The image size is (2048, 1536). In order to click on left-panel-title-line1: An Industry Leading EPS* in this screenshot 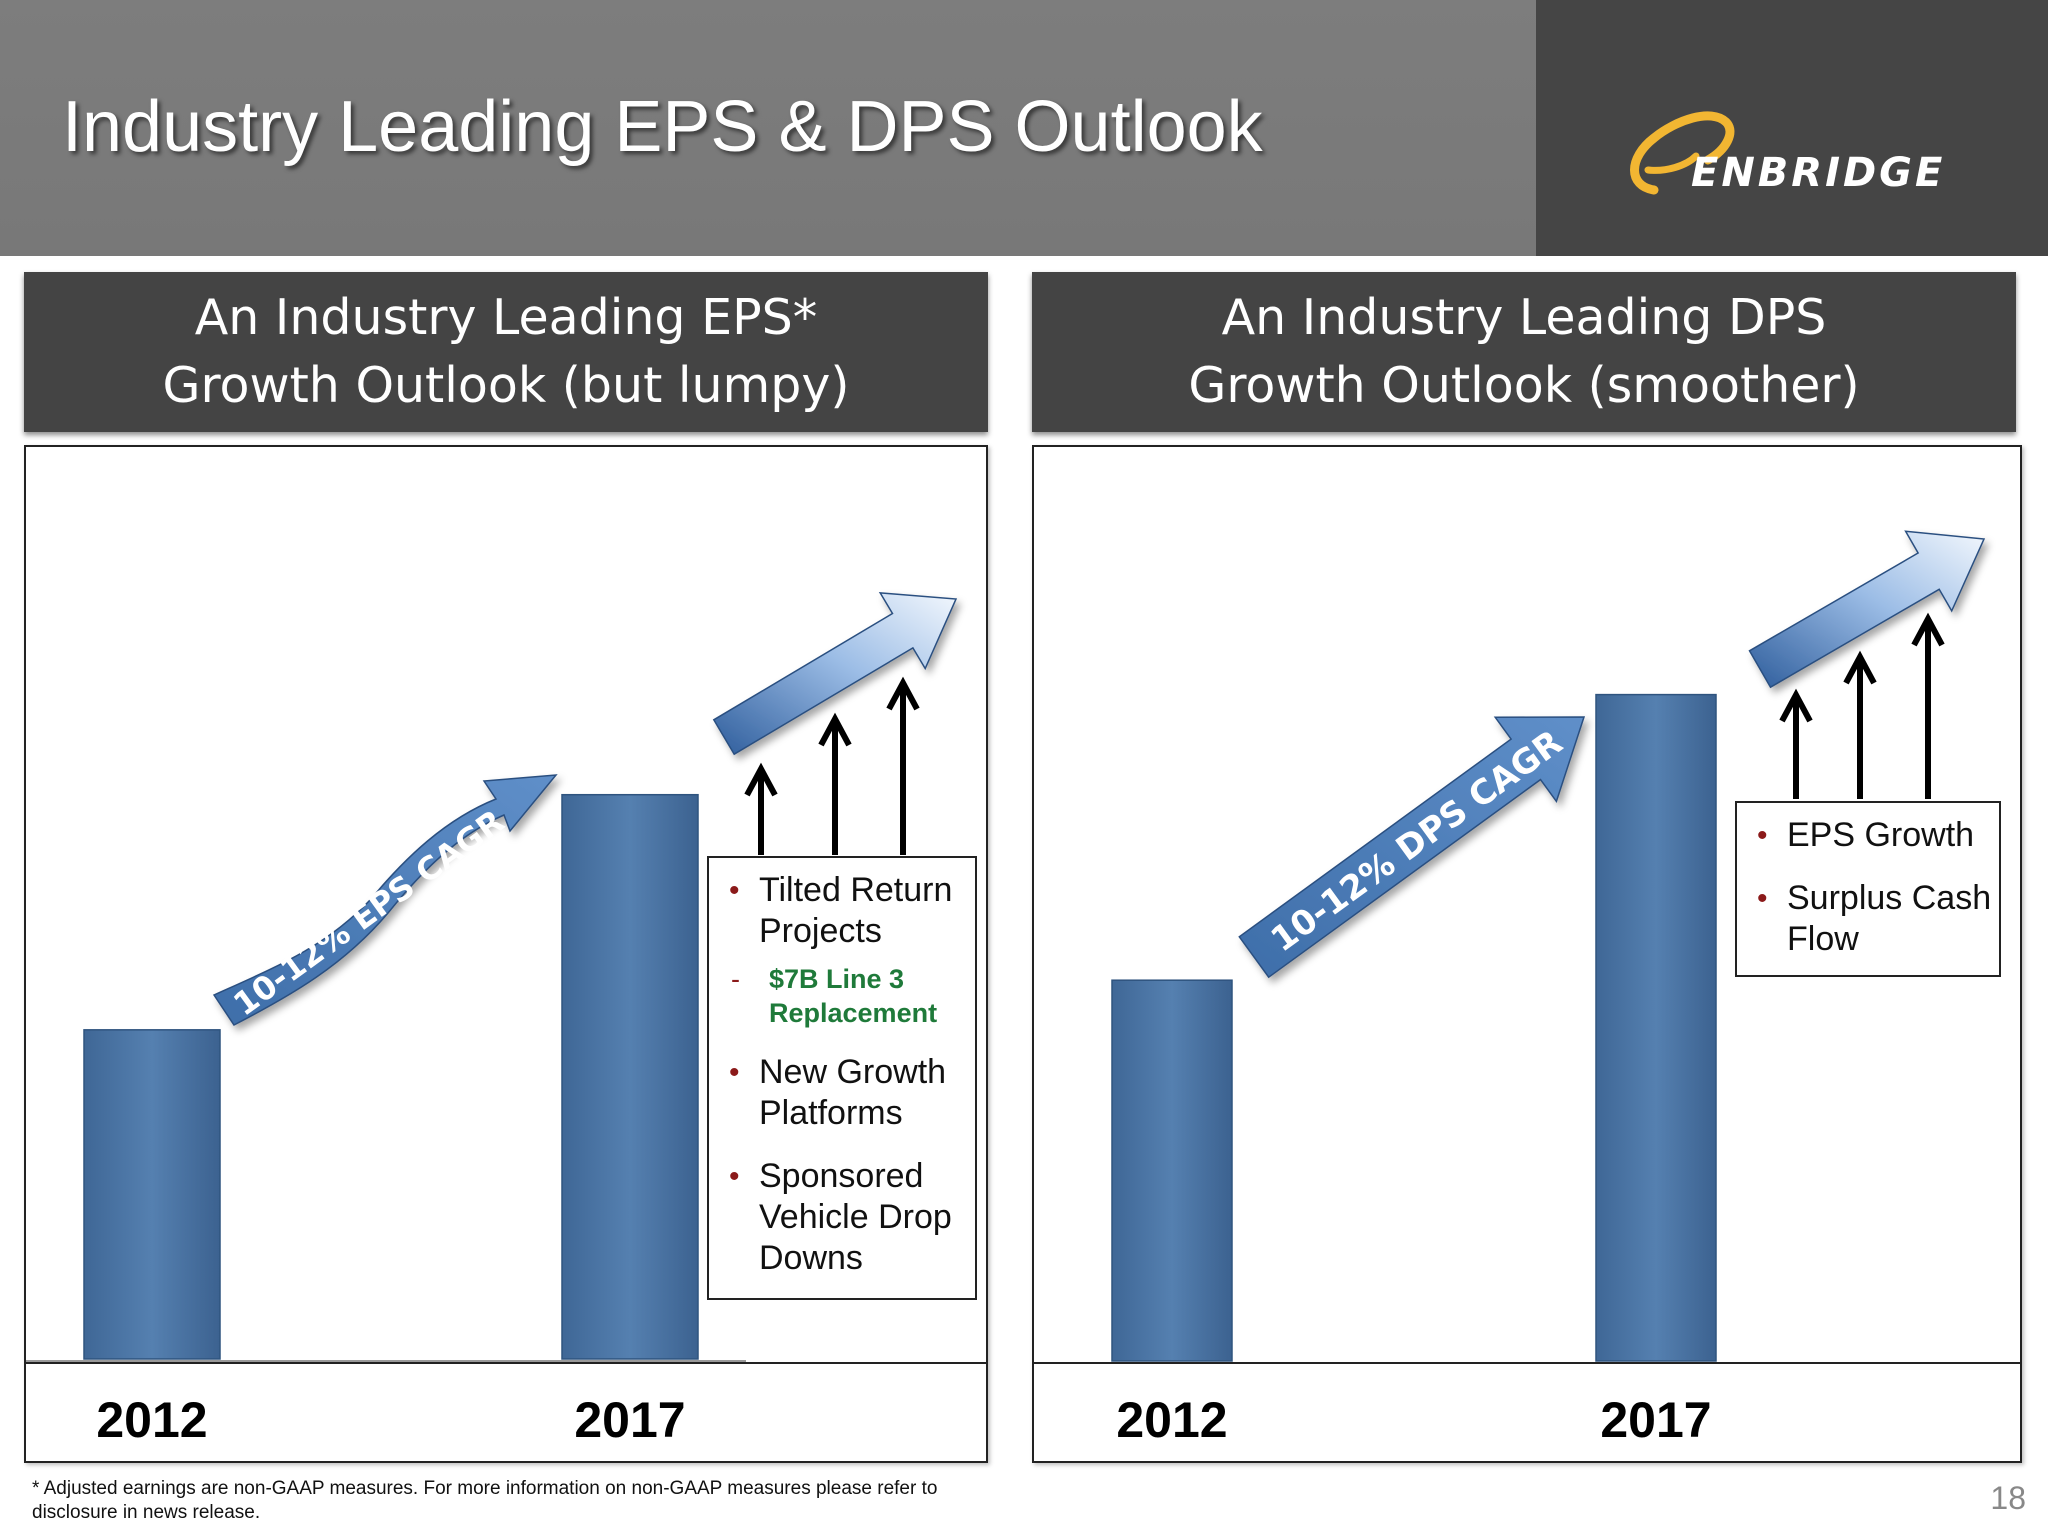, I will do `click(506, 317)`.